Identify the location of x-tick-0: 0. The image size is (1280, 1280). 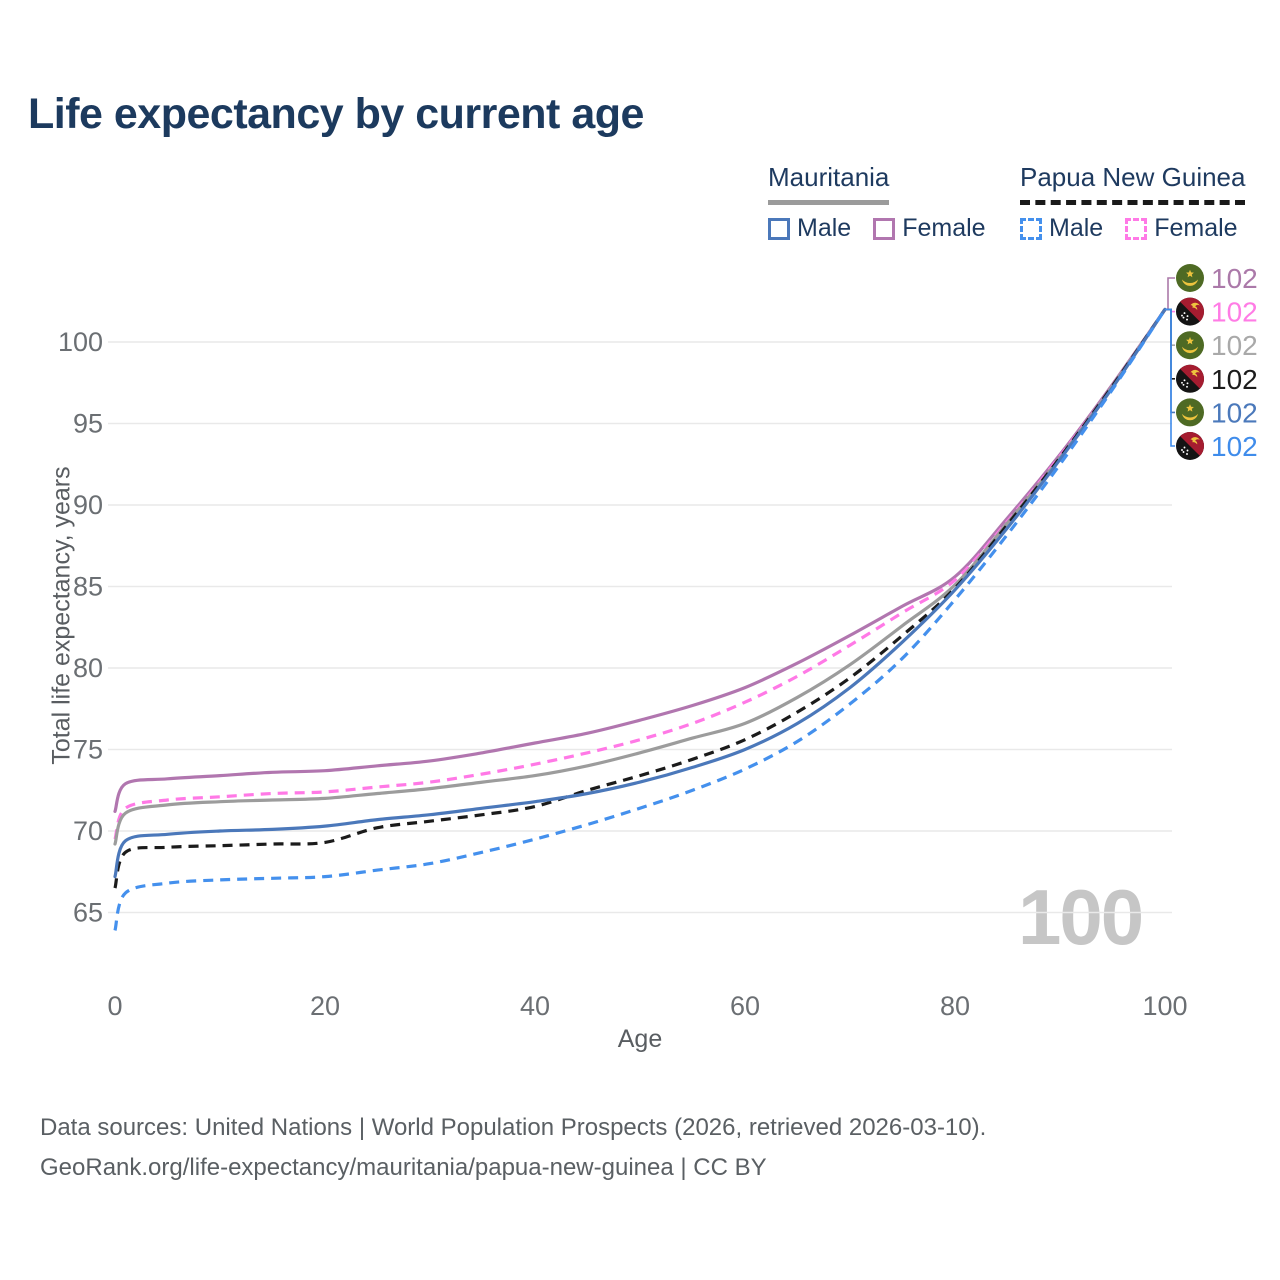
(114, 1006).